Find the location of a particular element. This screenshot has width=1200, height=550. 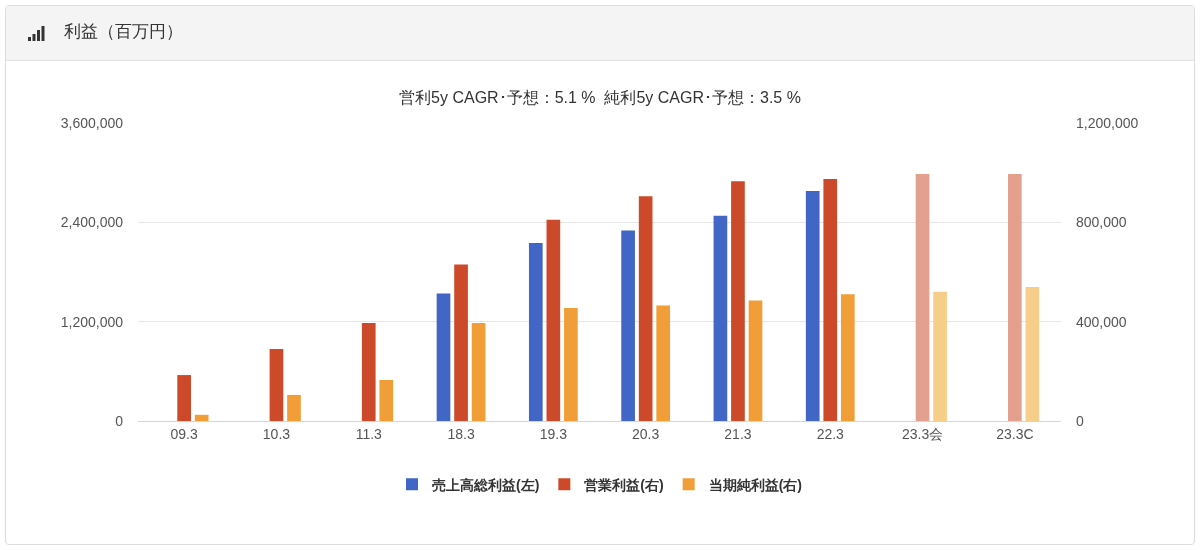

x-tick-label: 21.3 is located at coordinates (738, 433).